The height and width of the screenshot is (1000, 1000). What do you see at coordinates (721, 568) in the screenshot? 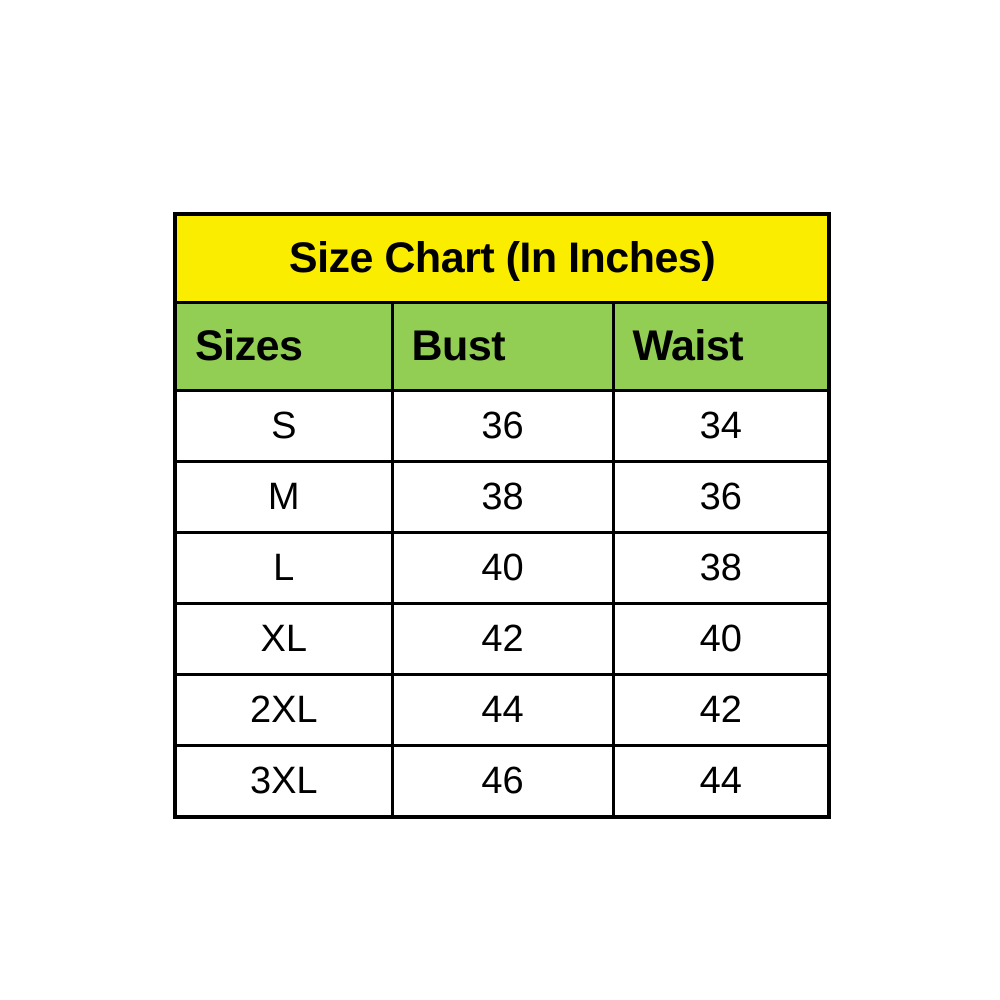
I see `cell-waist: 38` at bounding box center [721, 568].